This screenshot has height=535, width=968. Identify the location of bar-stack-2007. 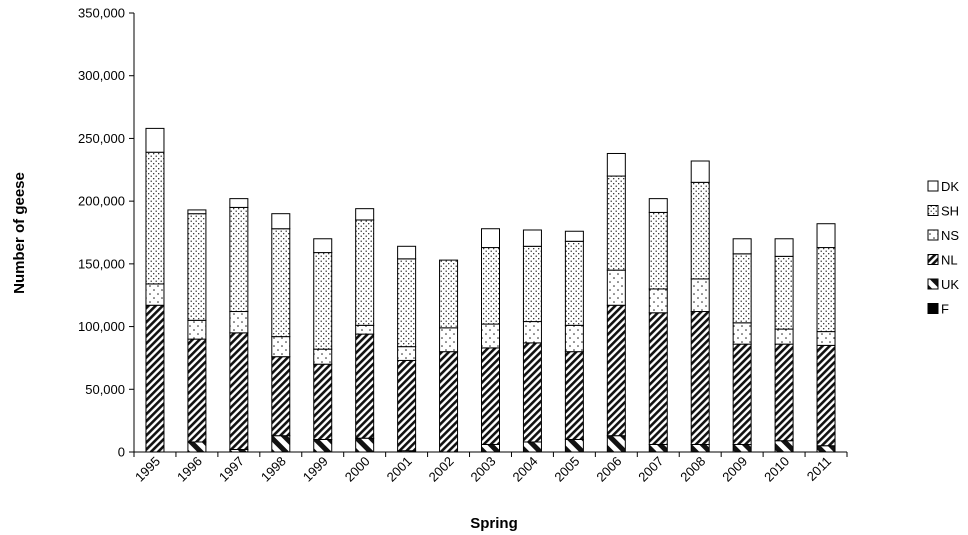
(658, 325).